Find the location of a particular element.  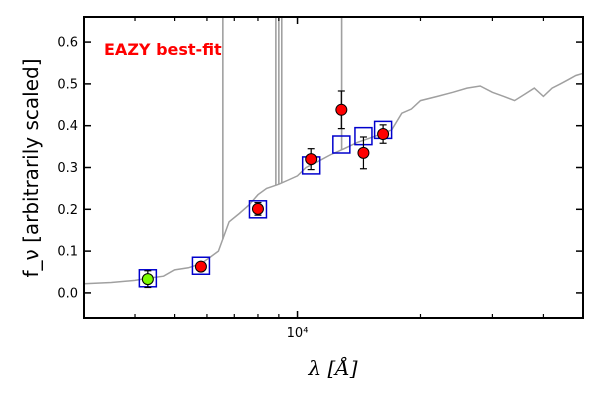

y-tick-label: 0.2 is located at coordinates (67, 210).